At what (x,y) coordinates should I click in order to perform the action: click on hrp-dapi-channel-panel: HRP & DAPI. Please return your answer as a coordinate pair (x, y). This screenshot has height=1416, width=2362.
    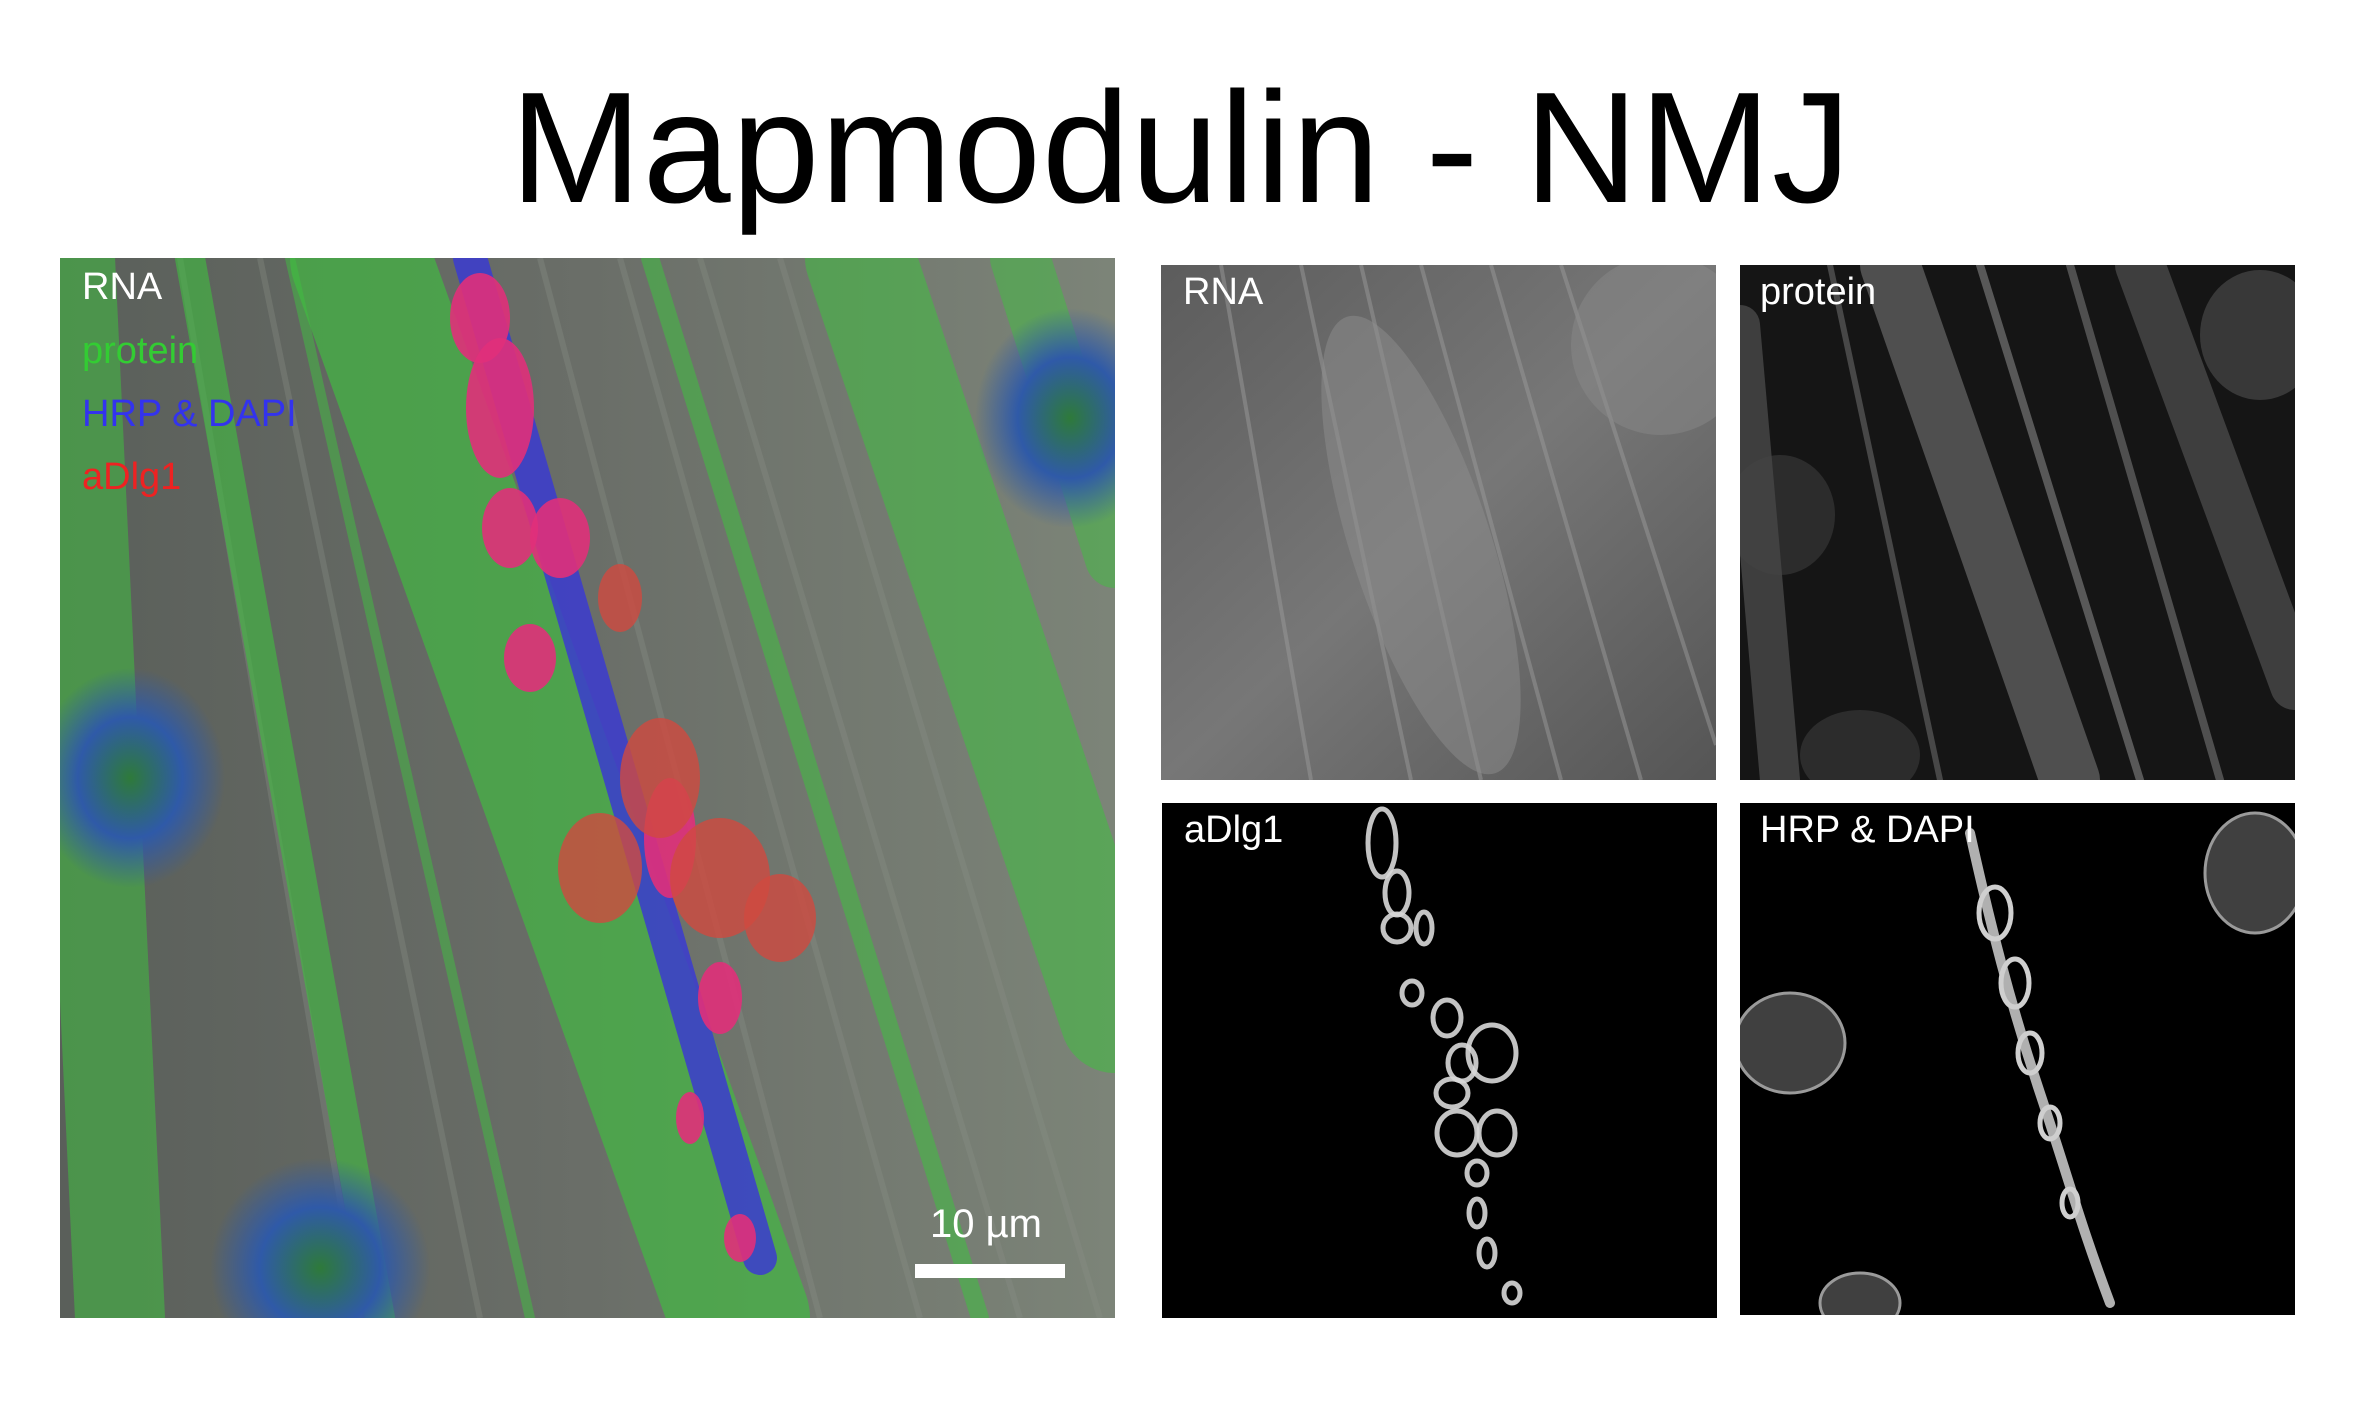
    Looking at the image, I should click on (2017, 1059).